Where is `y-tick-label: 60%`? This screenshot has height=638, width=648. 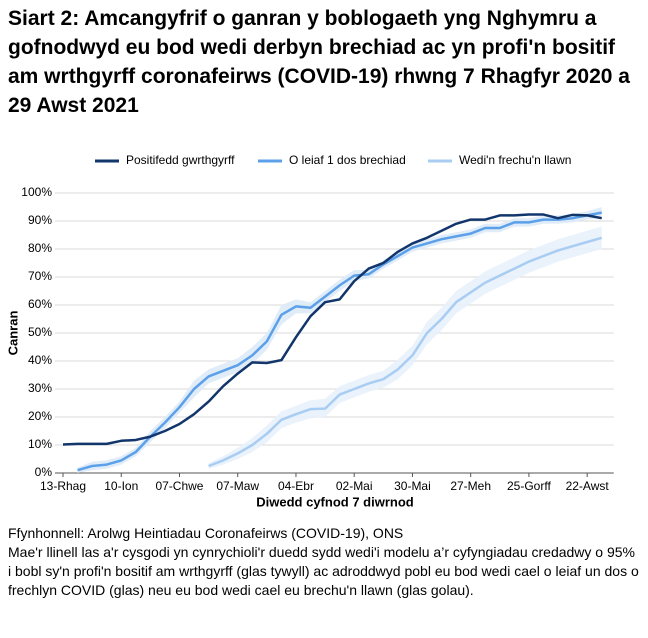 y-tick-label: 60% is located at coordinates (40, 304).